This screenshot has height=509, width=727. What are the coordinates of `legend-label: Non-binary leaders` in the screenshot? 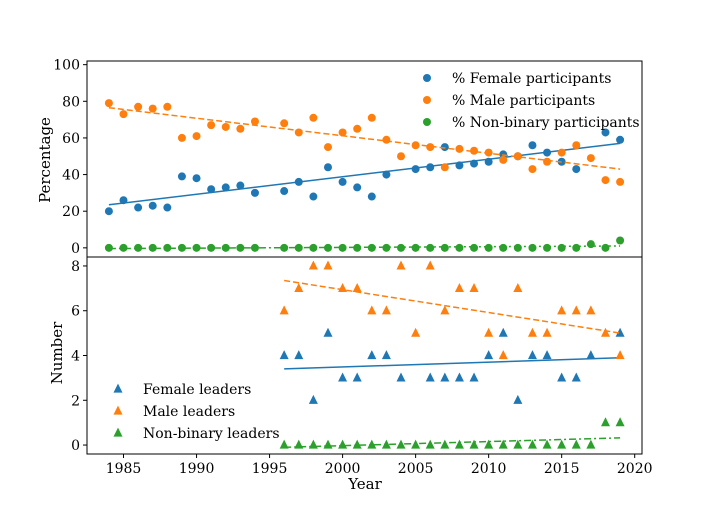 It's located at (211, 434).